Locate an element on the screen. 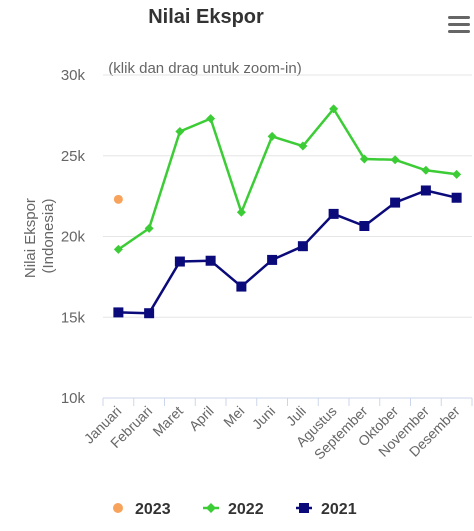 This screenshot has width=474, height=531. x-tick-label: Mei is located at coordinates (233, 416).